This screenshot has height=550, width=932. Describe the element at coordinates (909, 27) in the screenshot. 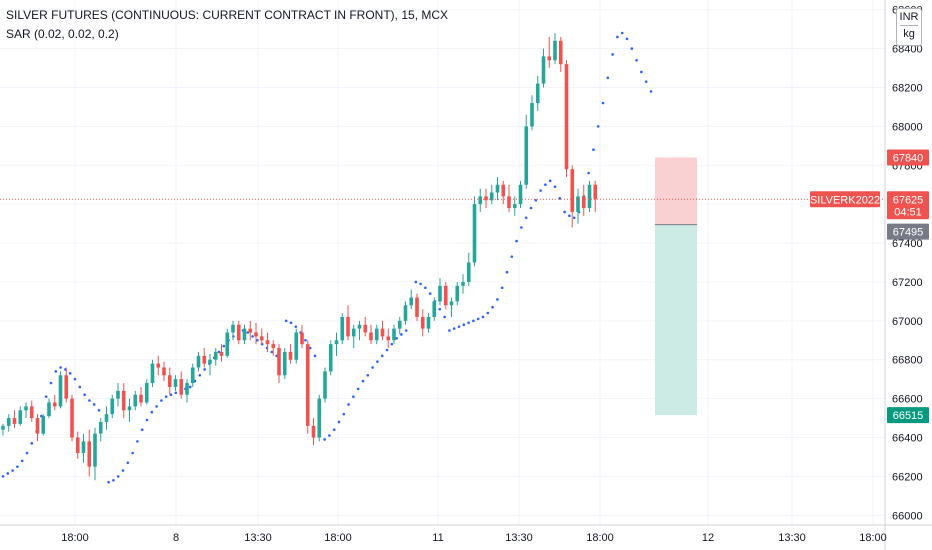

I see `currency-unit-button: INR kg` at that location.